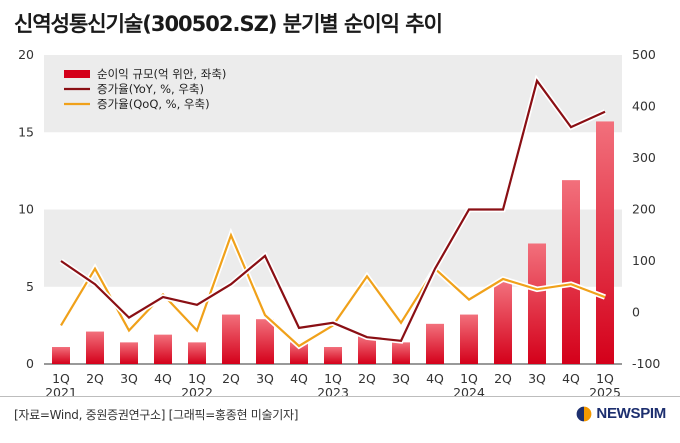 This screenshot has width=680, height=443. I want to click on source-note: [자료=Wind, 중원증권연구소] [그래픽=홍종현 미술기자], so click(156, 415).